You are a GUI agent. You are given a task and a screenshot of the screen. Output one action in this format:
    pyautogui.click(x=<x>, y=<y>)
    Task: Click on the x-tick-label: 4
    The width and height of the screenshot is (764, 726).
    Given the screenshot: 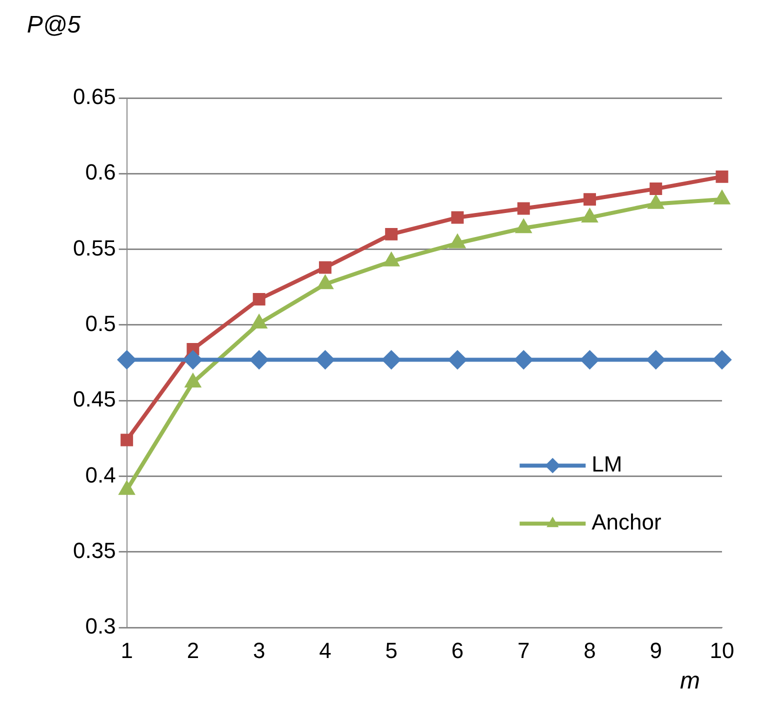 What is the action you would take?
    pyautogui.click(x=325, y=650)
    